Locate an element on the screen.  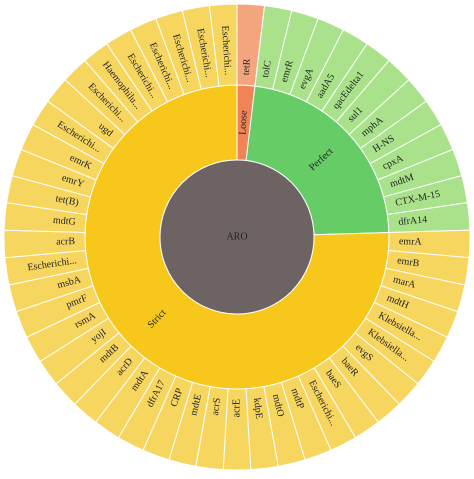
leaf-label: emrB is located at coordinates (408, 262).